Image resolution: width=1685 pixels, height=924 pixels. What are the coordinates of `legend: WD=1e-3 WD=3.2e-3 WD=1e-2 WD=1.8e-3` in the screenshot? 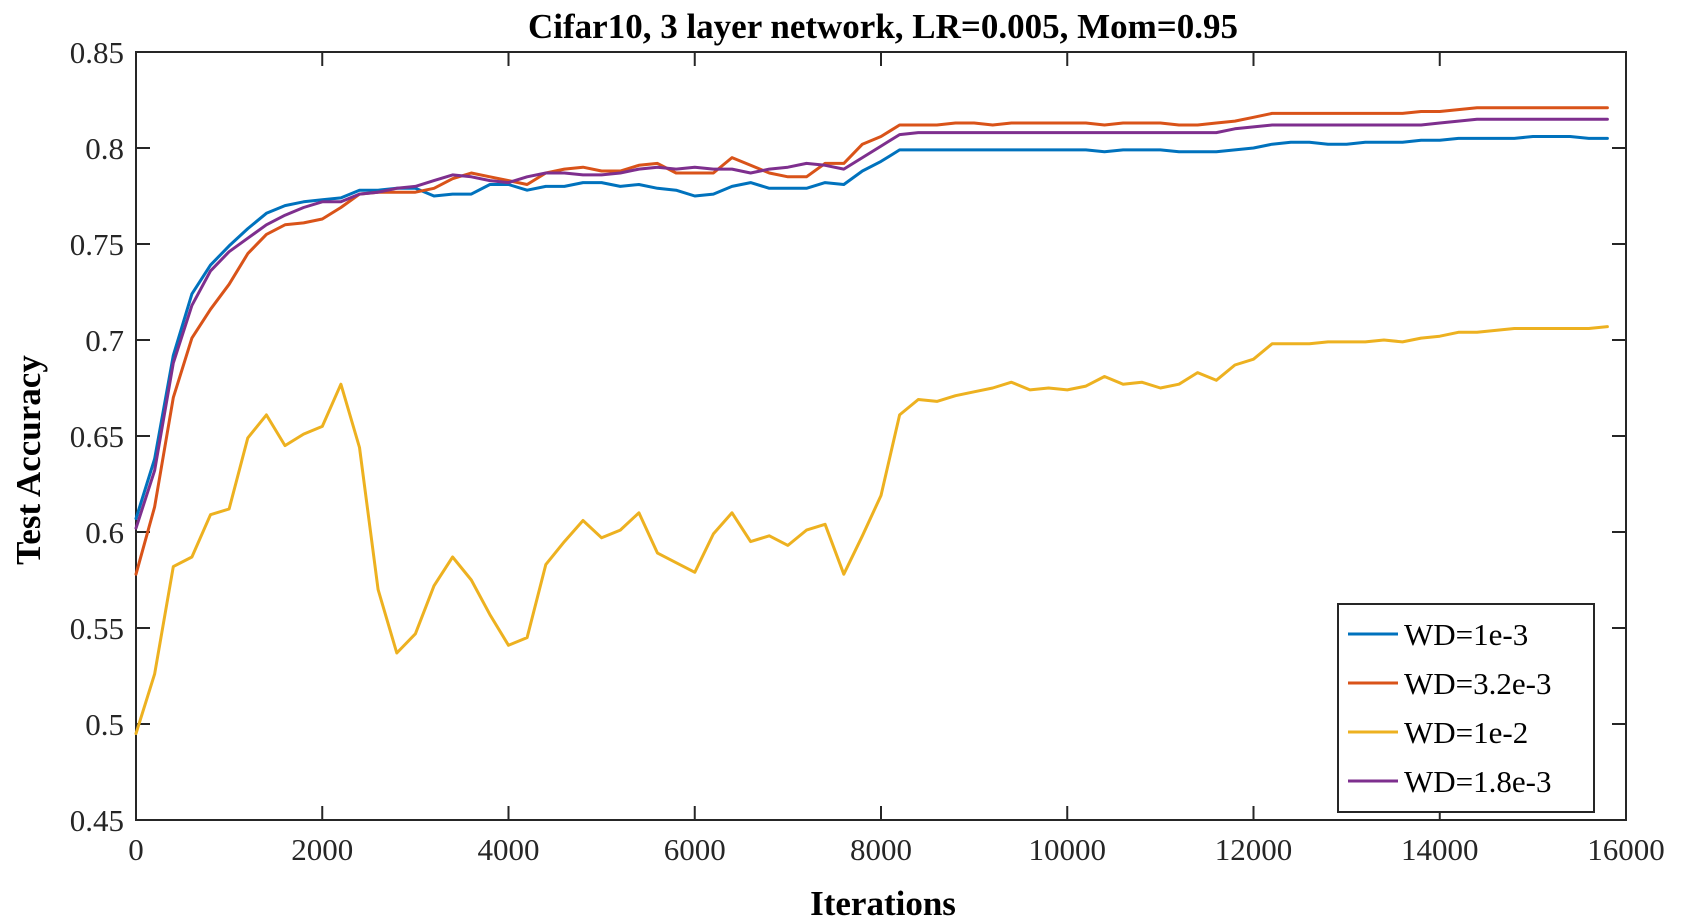 It's located at (1466, 708).